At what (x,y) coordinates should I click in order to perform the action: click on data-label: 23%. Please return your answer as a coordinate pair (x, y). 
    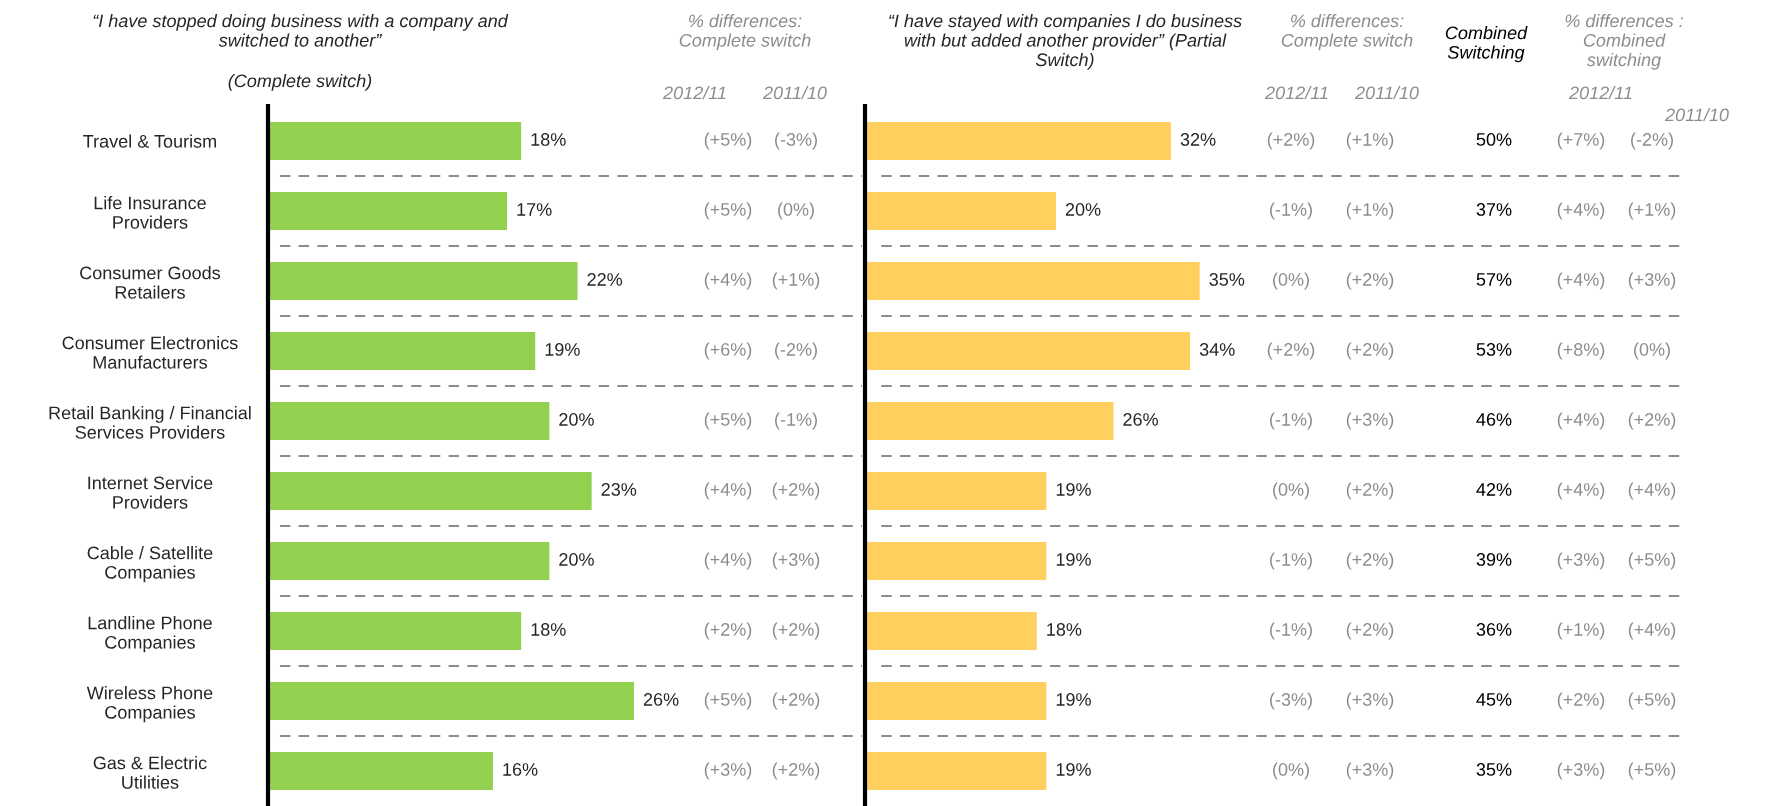
    Looking at the image, I should click on (619, 489).